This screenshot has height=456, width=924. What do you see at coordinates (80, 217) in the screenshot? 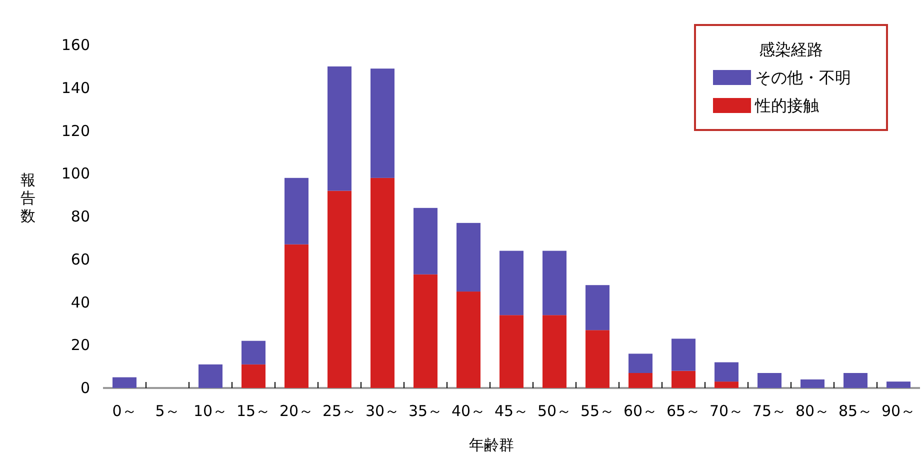
I see `y-tick-label: 80` at bounding box center [80, 217].